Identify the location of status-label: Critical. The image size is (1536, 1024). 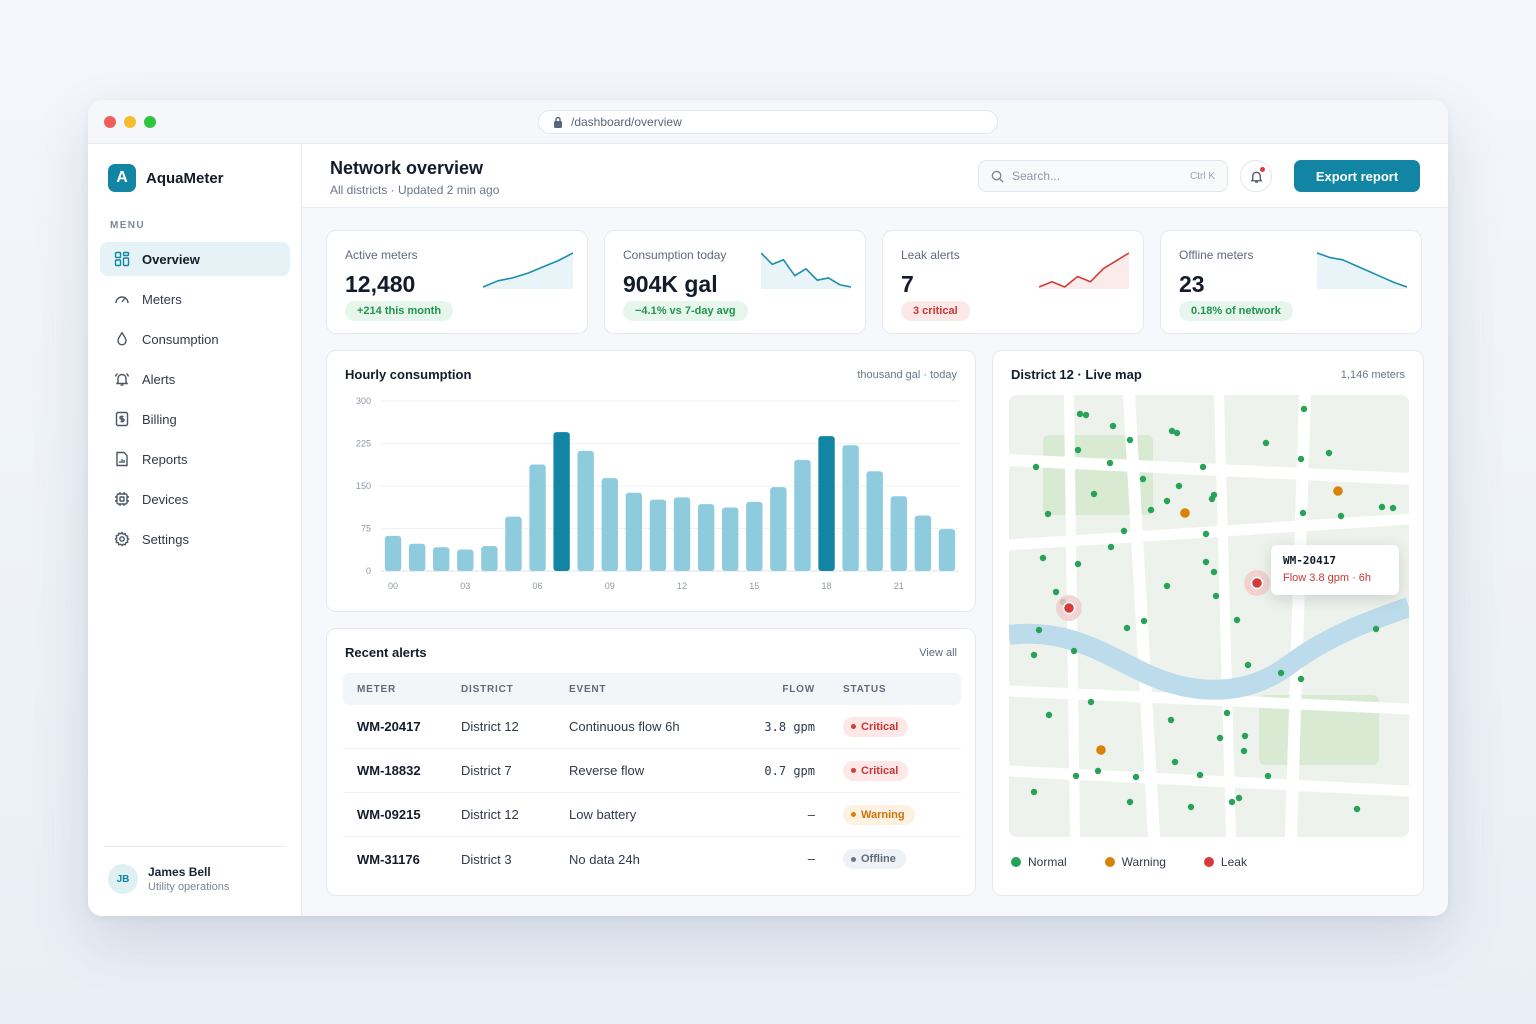
(880, 770).